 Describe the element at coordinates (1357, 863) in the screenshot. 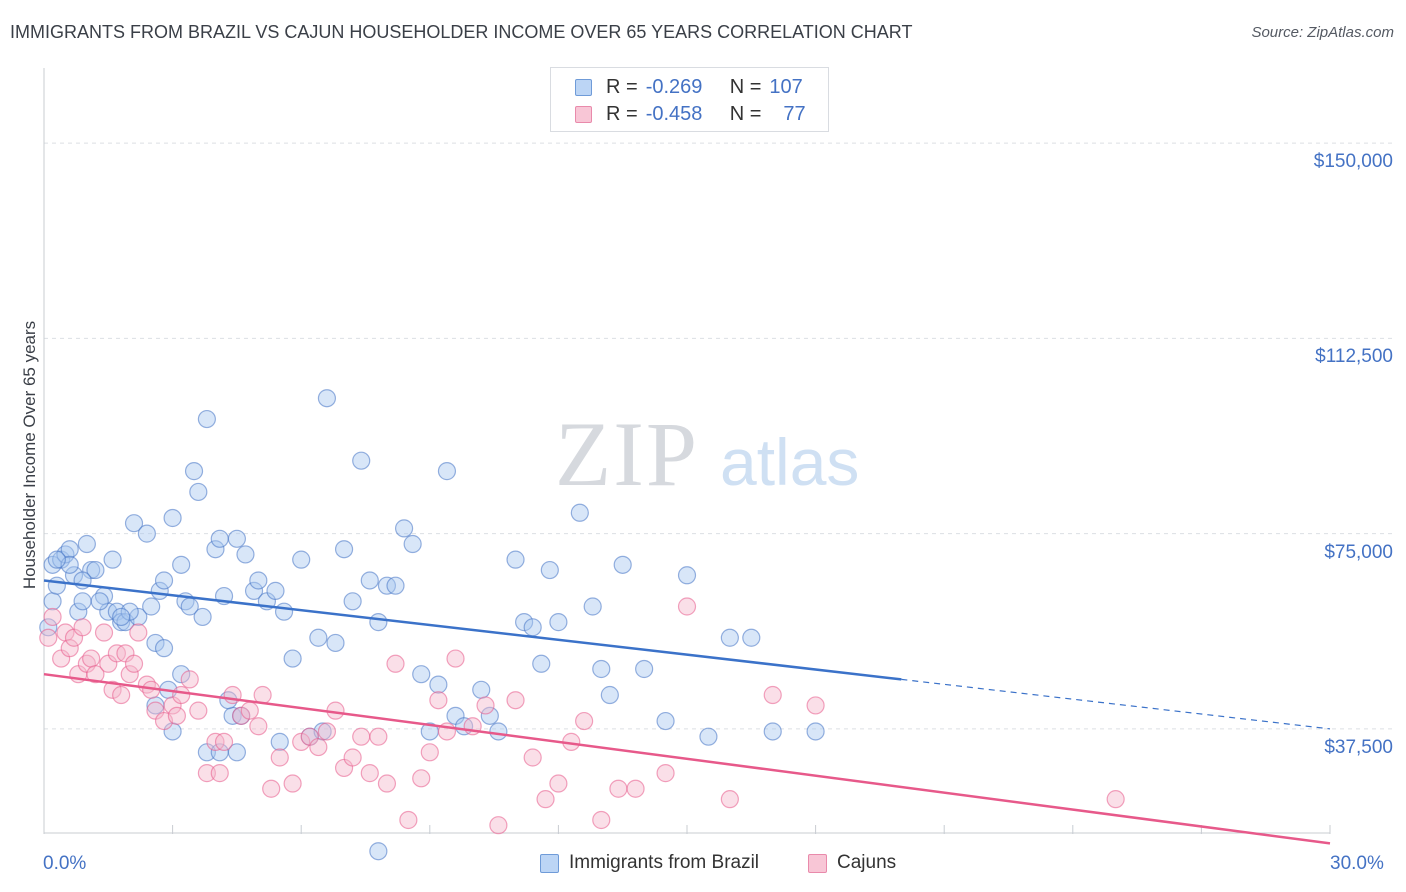

I see `x-tick-label-max: 30.0%` at that location.